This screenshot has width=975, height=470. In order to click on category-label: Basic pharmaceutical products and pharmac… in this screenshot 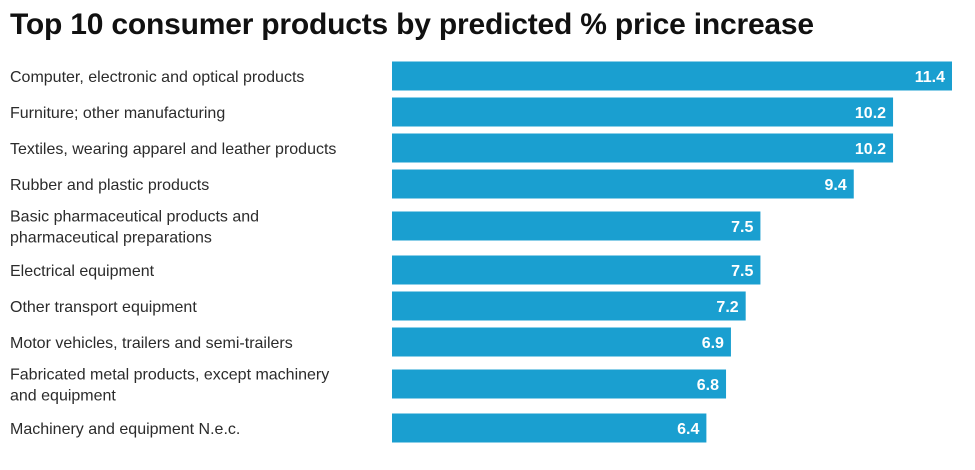, I will do `click(134, 228)`.